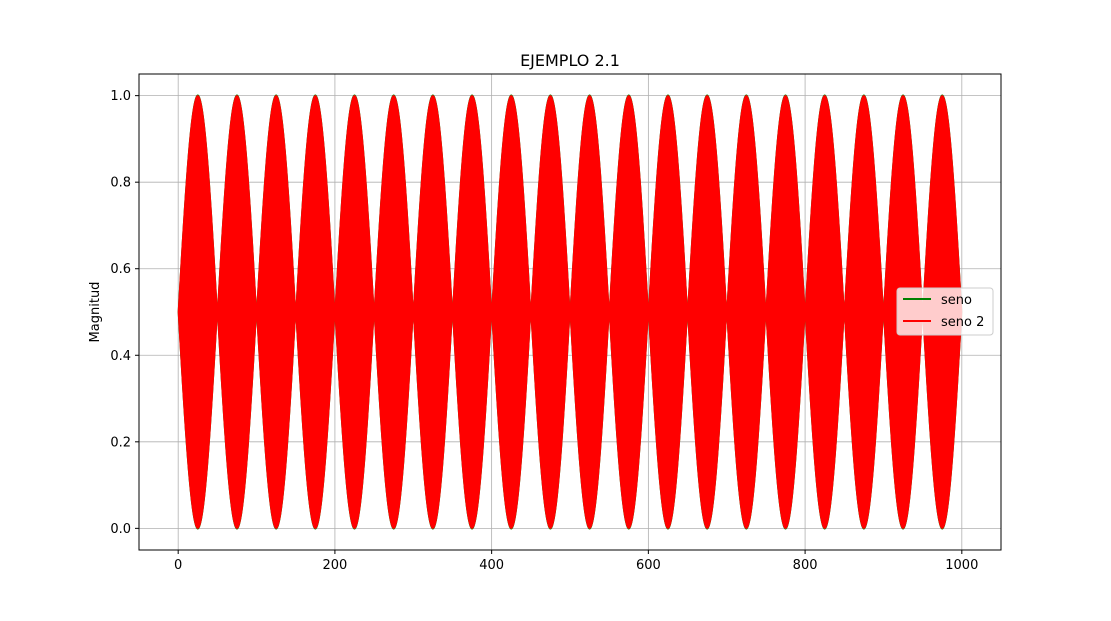  What do you see at coordinates (570, 60) in the screenshot?
I see `chart-title: EJEMPLO 2.1` at bounding box center [570, 60].